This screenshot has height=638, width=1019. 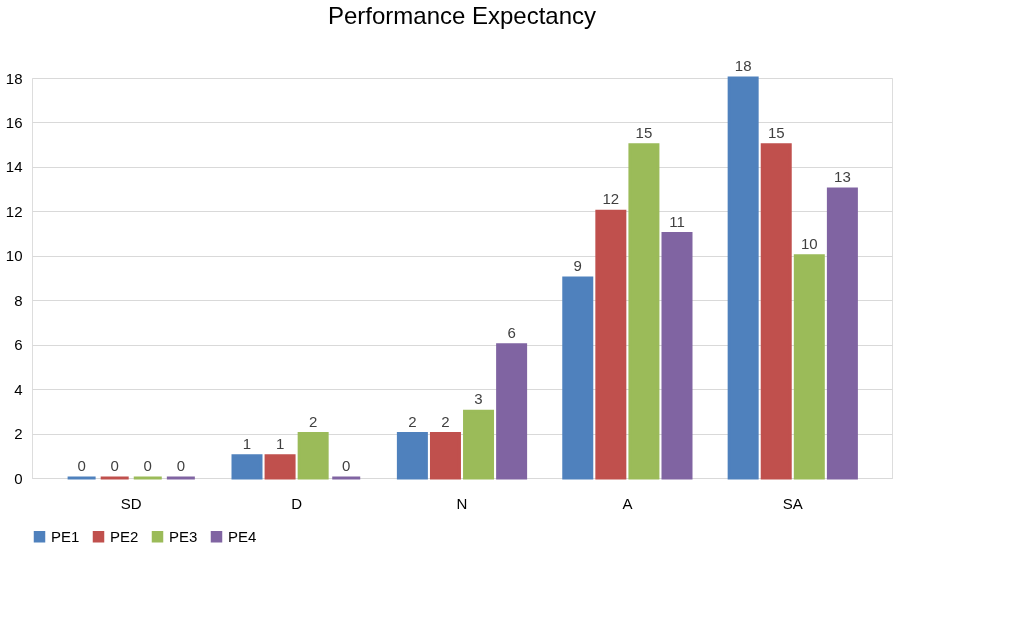 I want to click on data-label: 10, so click(x=809, y=243).